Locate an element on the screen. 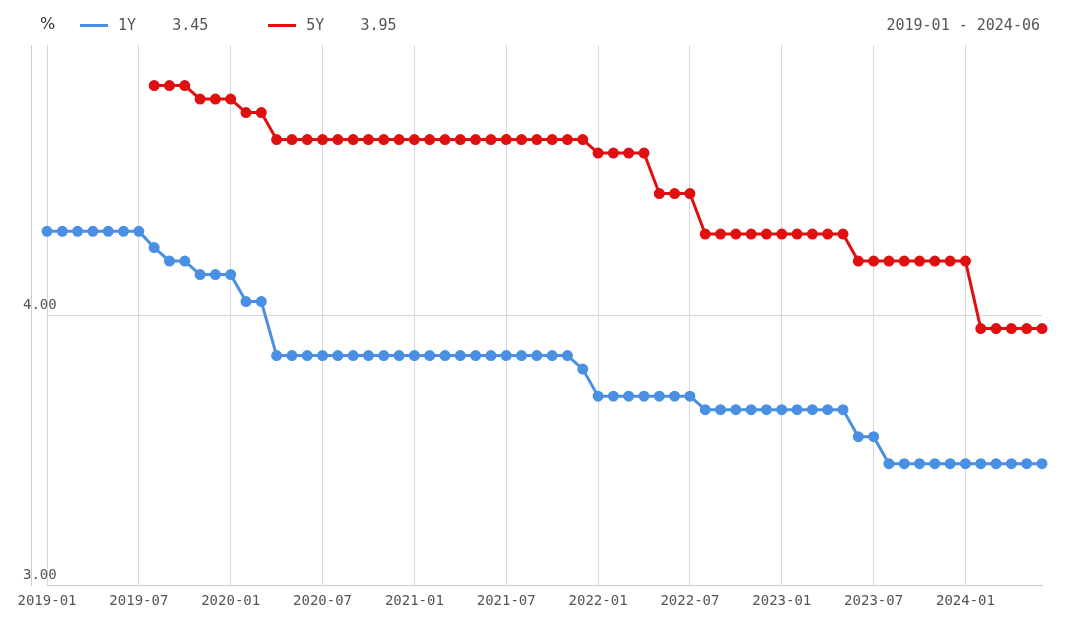 The height and width of the screenshot is (618, 1080). x-tick-label: 2022-07 is located at coordinates (690, 600).